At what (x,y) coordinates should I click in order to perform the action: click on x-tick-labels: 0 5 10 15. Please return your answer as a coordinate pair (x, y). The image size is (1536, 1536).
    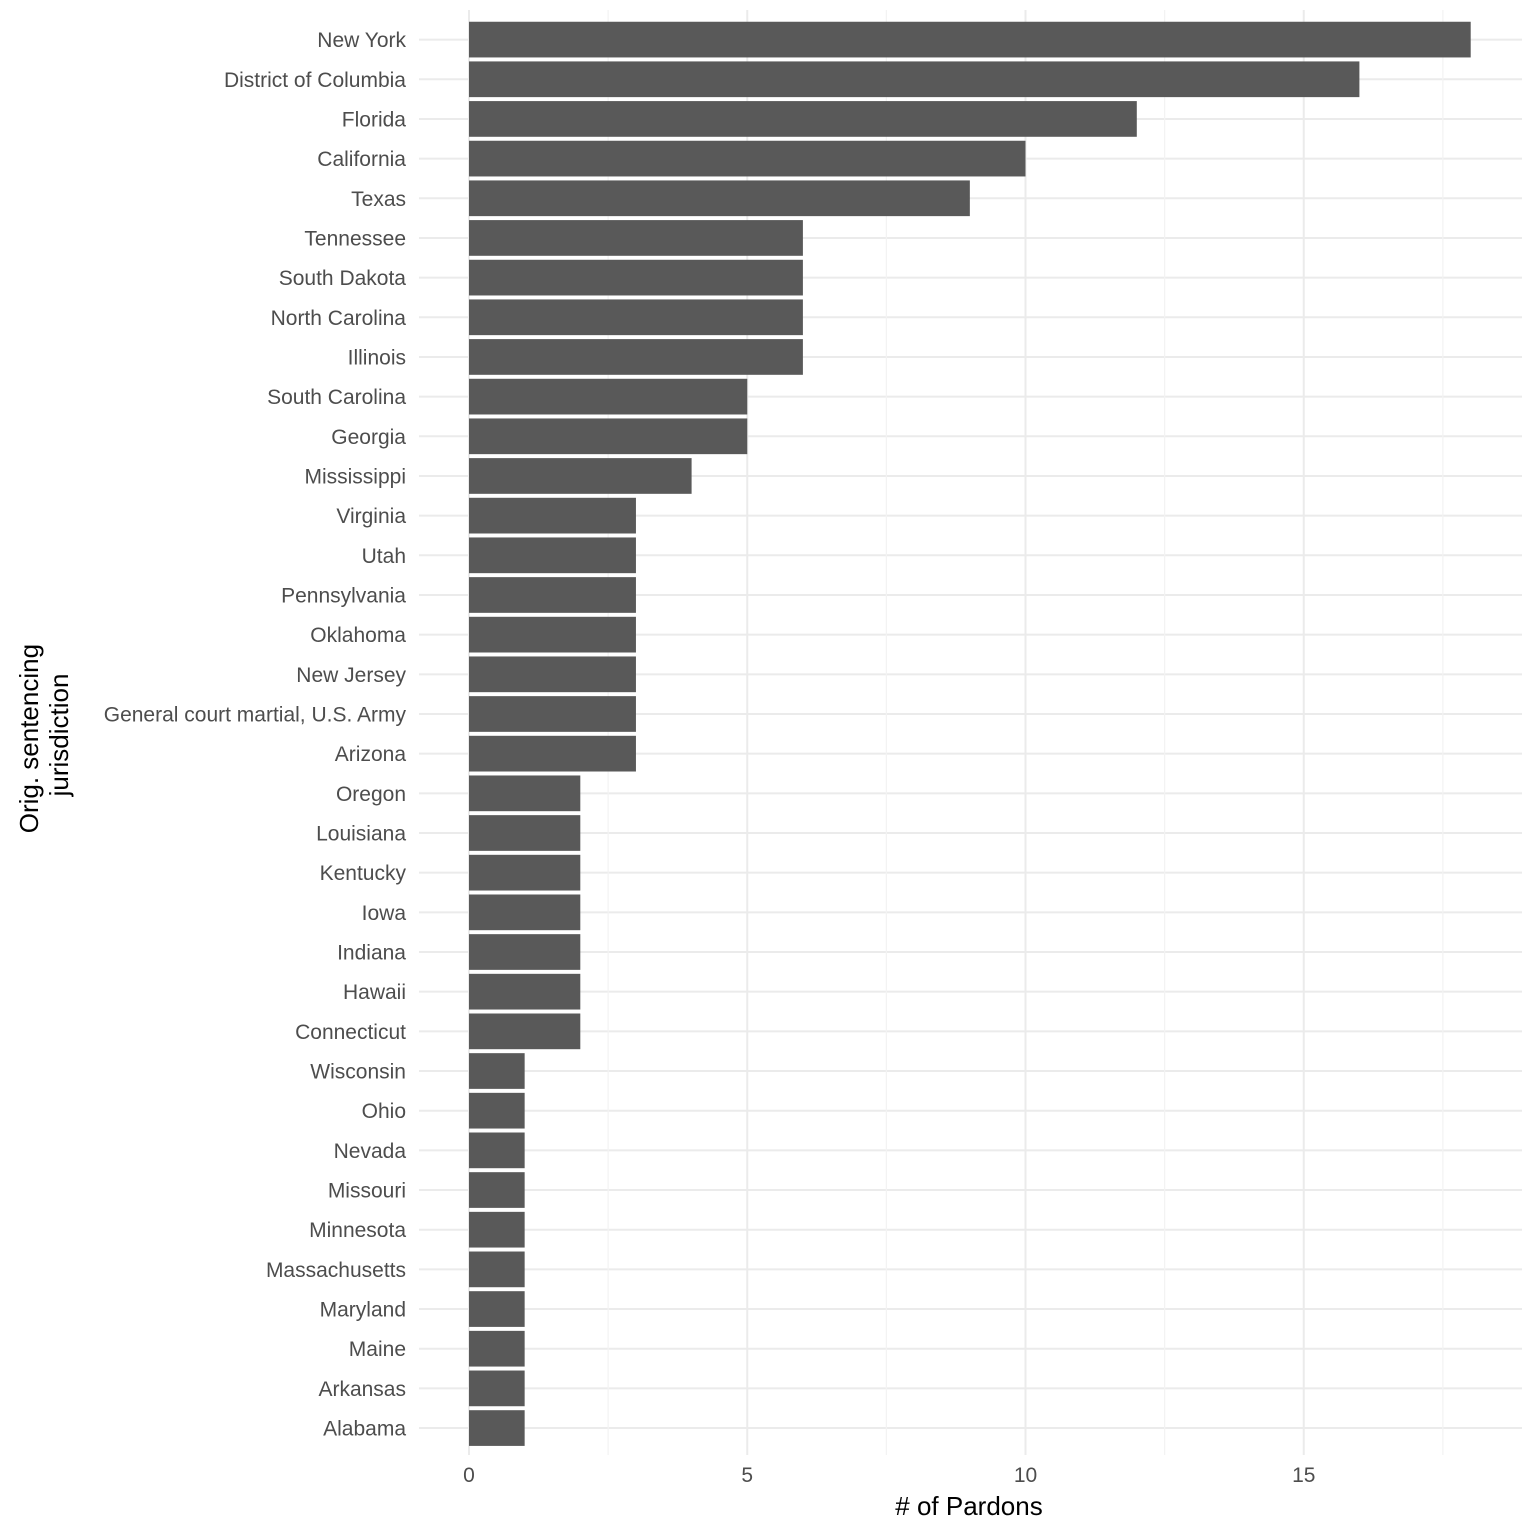
    Looking at the image, I should click on (889, 1475).